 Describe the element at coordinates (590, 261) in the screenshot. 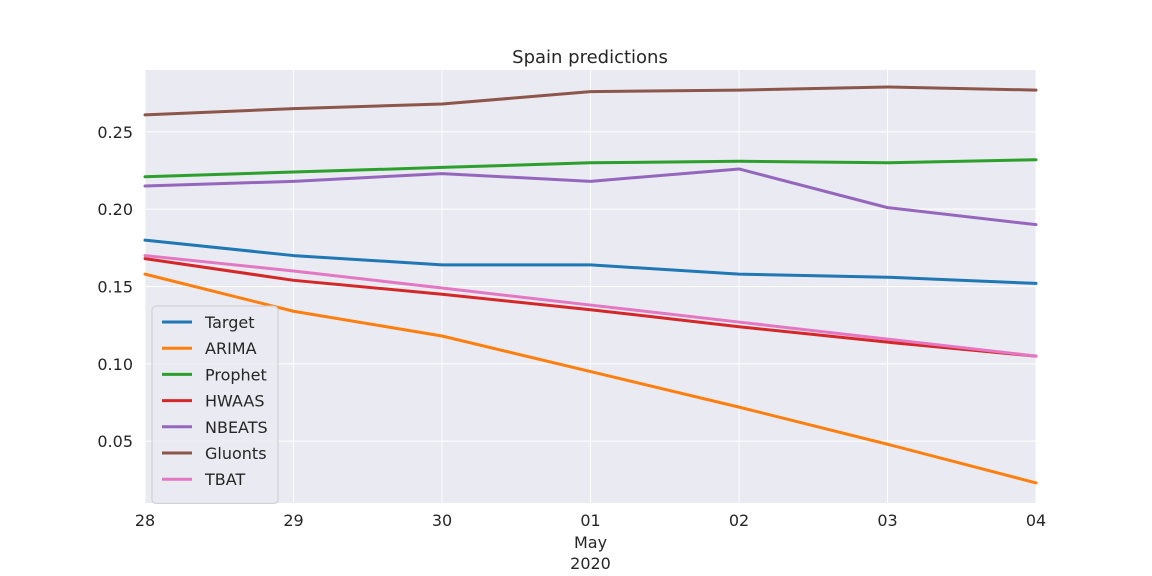

I see `series-line-target` at that location.